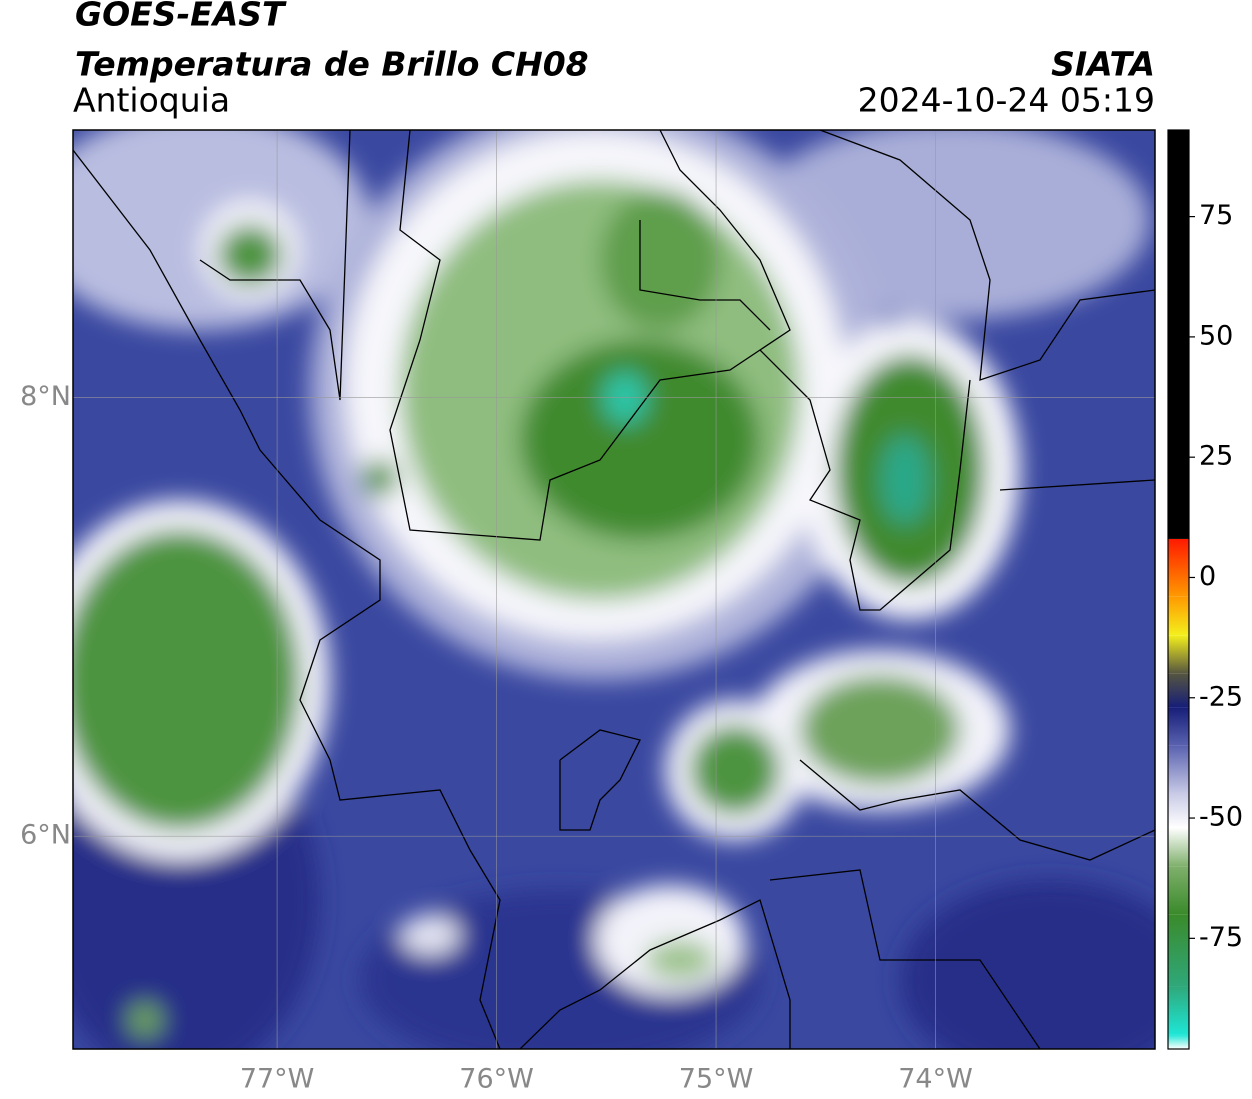 The image size is (1252, 1099). Describe the element at coordinates (1103, 64) in the screenshot. I see `source: SIATA` at that location.